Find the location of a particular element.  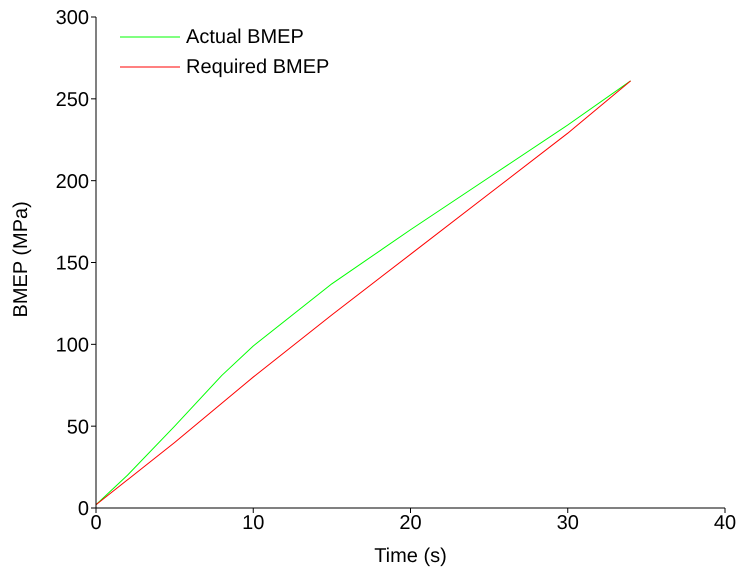

y-tick-label: 0 is located at coordinates (83, 509).